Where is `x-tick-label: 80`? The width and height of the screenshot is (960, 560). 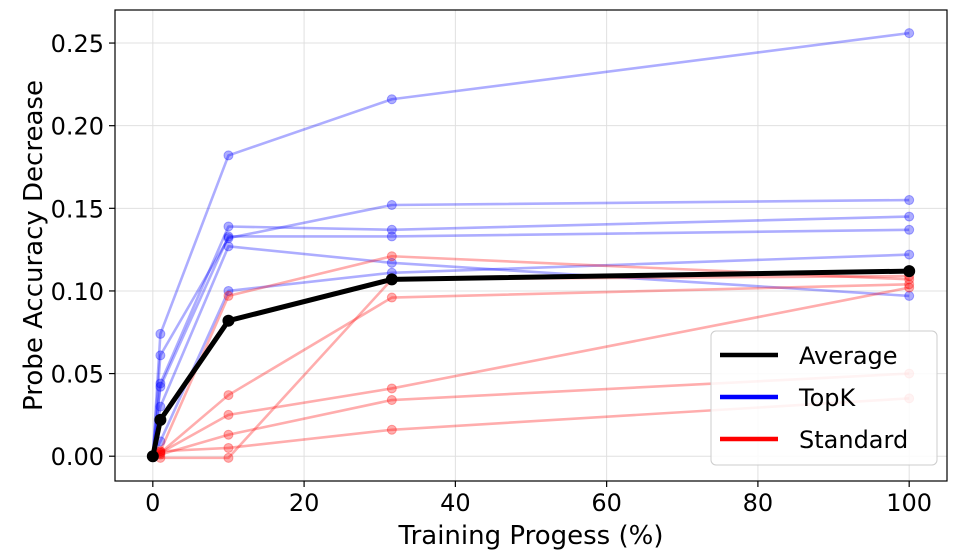
x-tick-label: 80 is located at coordinates (758, 503).